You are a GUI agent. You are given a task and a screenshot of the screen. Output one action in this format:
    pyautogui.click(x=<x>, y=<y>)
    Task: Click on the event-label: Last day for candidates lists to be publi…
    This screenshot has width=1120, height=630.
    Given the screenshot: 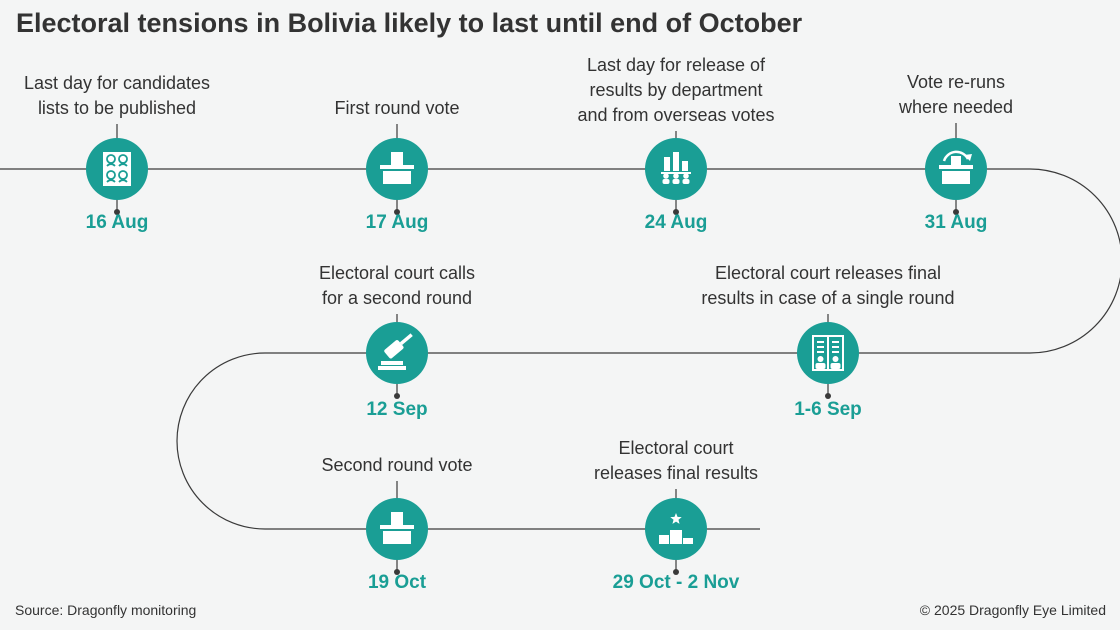 What is the action you would take?
    pyautogui.click(x=128, y=96)
    